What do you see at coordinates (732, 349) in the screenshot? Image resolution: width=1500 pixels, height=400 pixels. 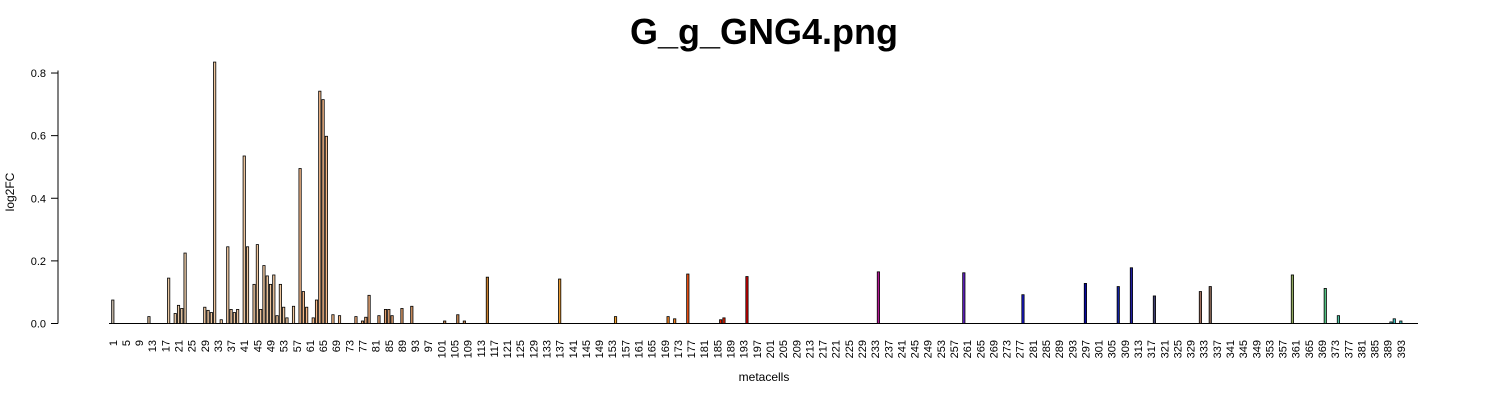 I see `x-tick-label: 189` at bounding box center [732, 349].